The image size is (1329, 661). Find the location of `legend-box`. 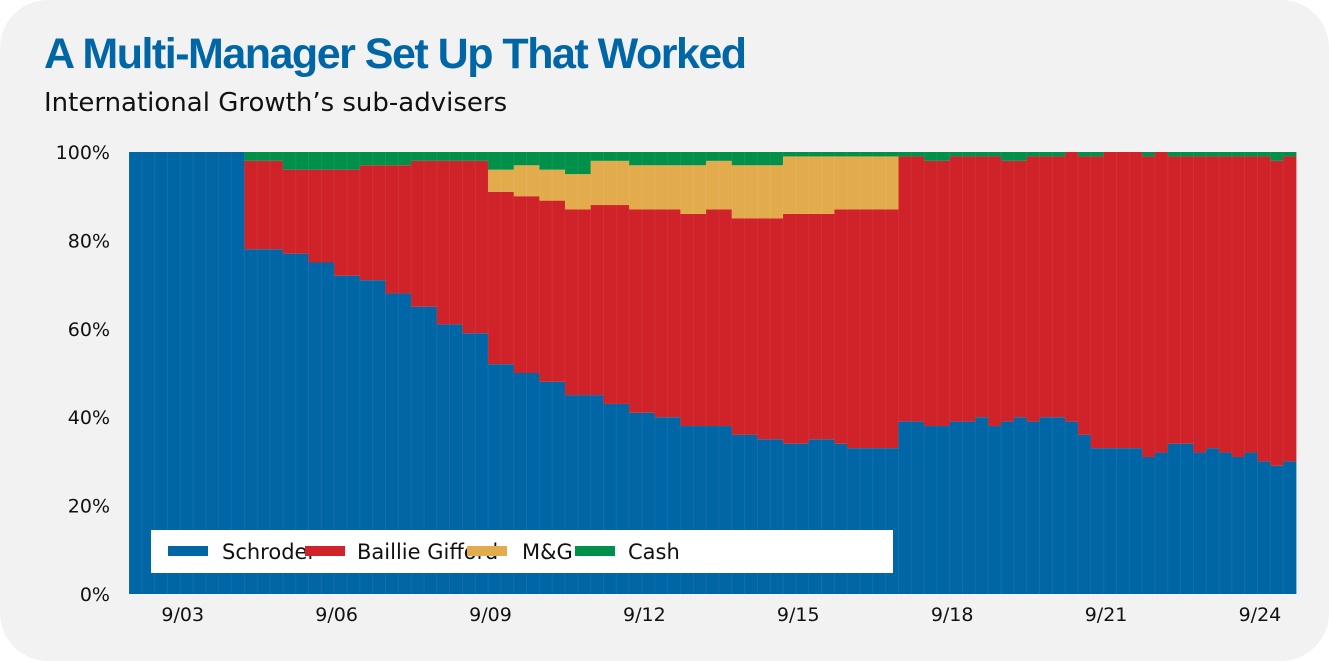

legend-box is located at coordinates (522, 551).